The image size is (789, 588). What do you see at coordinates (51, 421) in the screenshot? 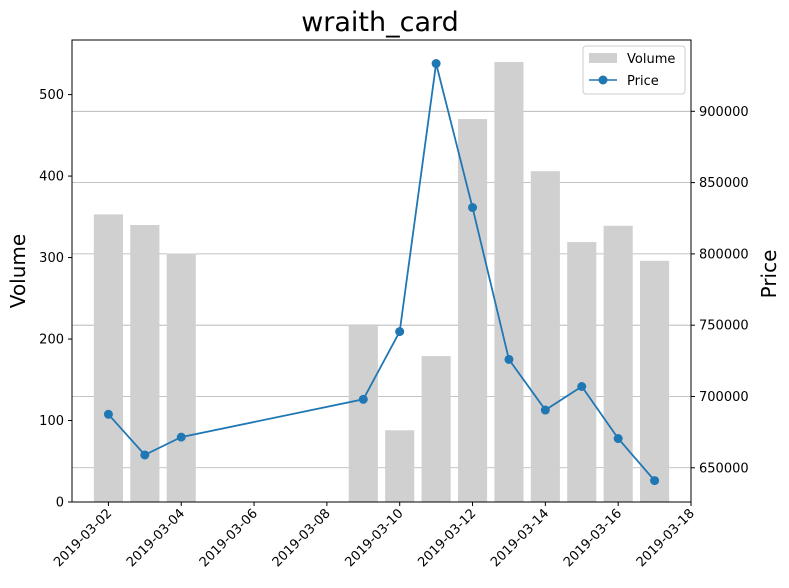
I see `y-left-tick-label: 100` at bounding box center [51, 421].